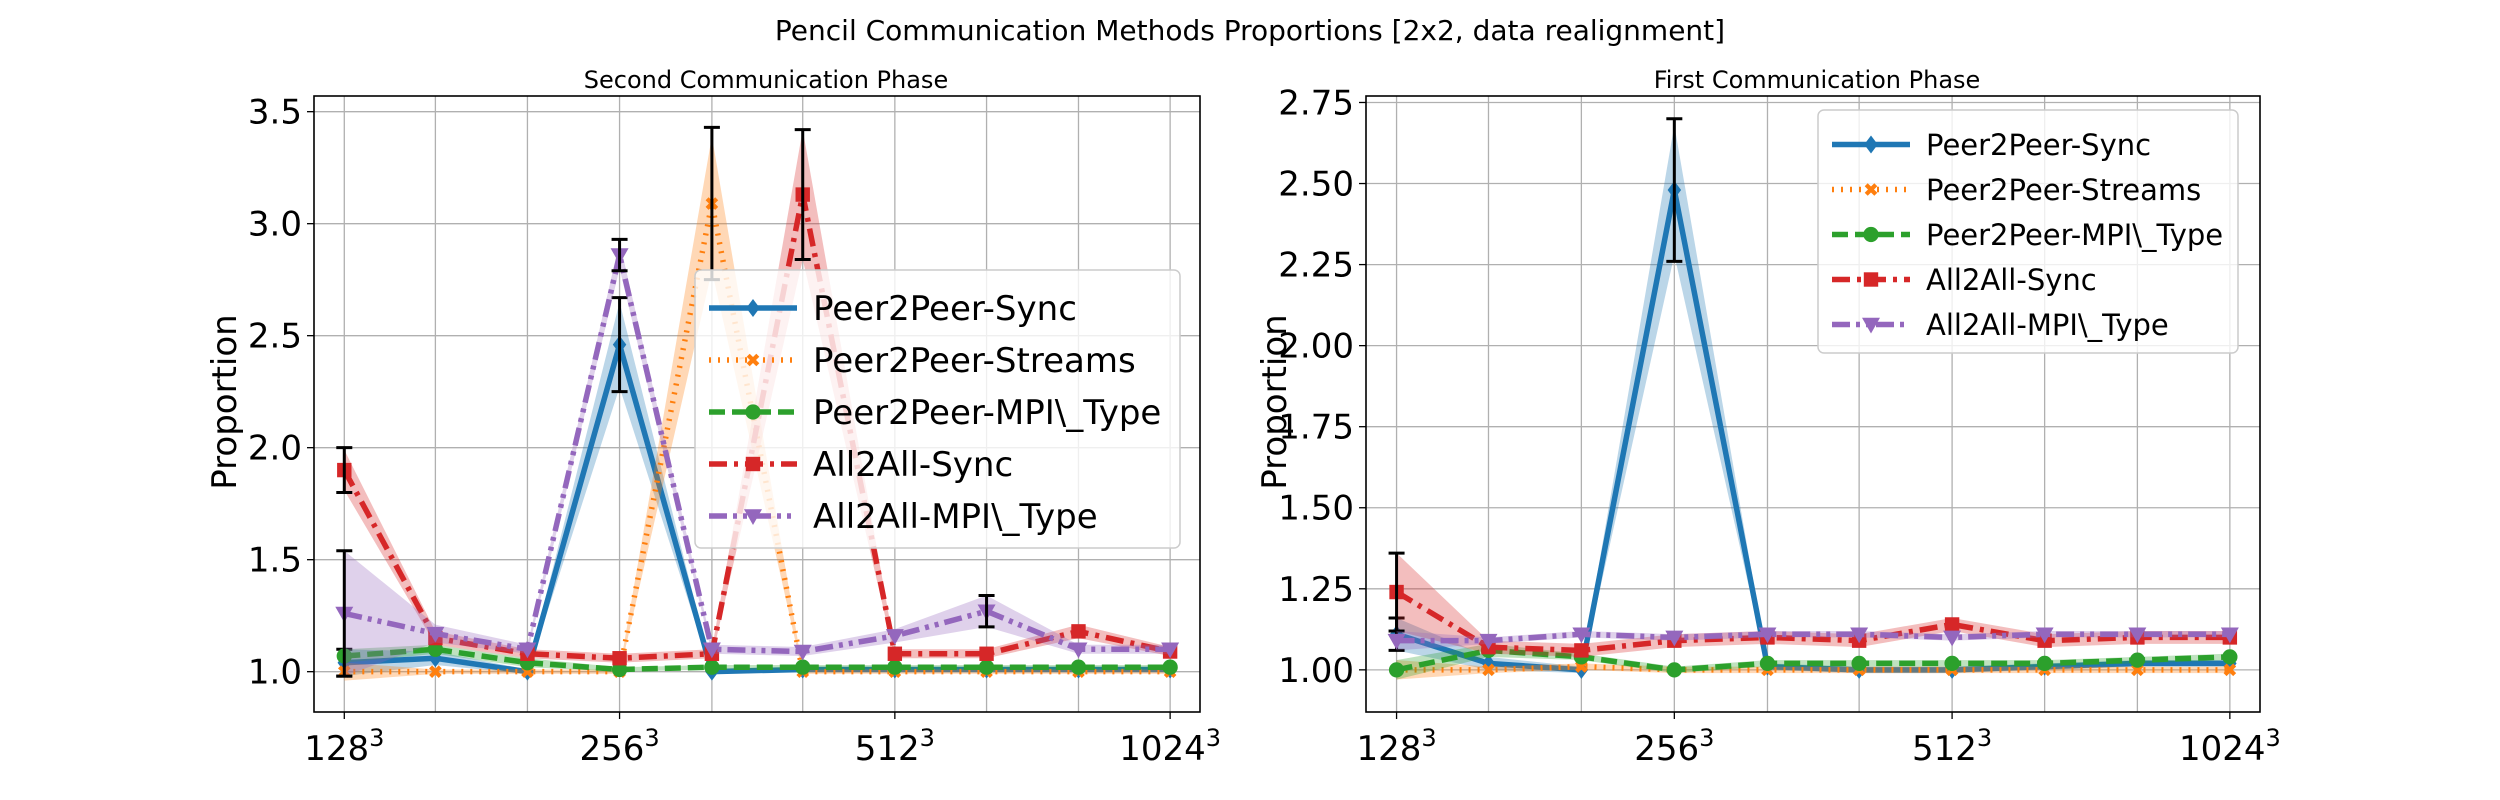 The image size is (2500, 800). What do you see at coordinates (1316, 185) in the screenshot?
I see `y-tick-label: 2.50` at bounding box center [1316, 185].